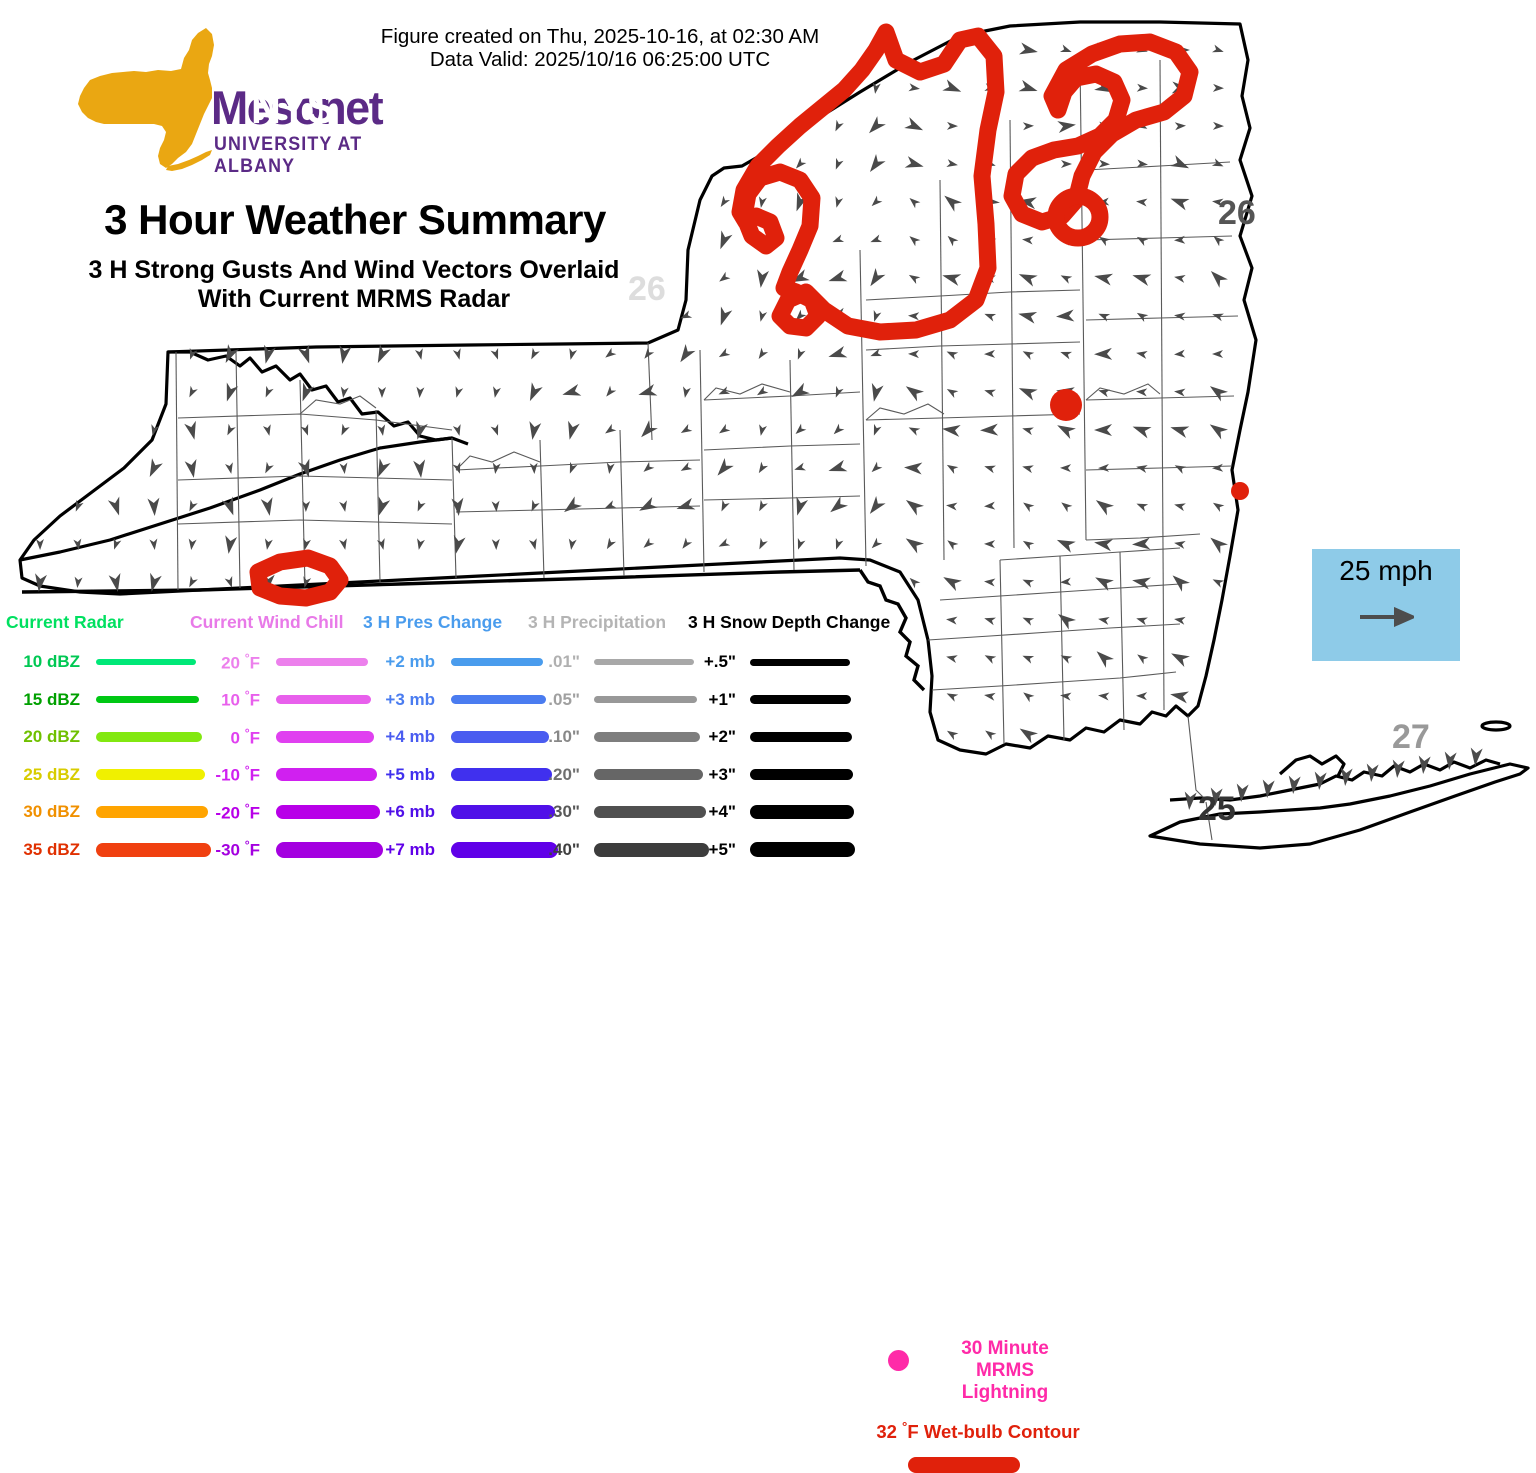  I want to click on legend-item-label: +4 mb, so click(410, 736).